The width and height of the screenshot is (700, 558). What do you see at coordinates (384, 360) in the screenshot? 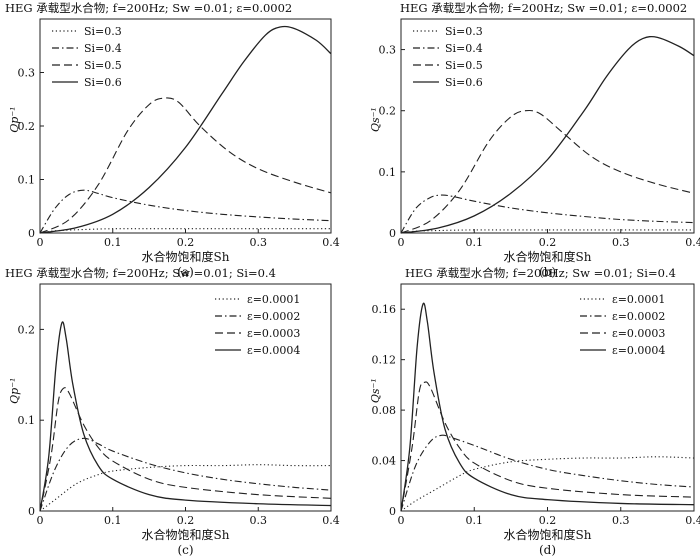
I see `y-tick-label: 0.12` at bounding box center [384, 360].